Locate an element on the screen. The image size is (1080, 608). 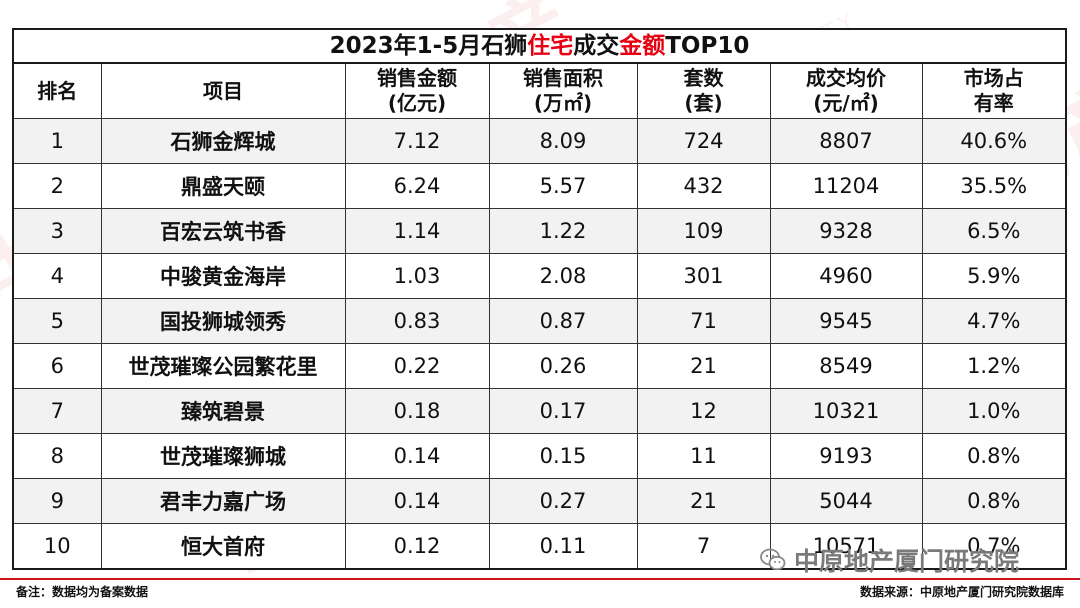
cell-rank: 7 is located at coordinates (57, 411).